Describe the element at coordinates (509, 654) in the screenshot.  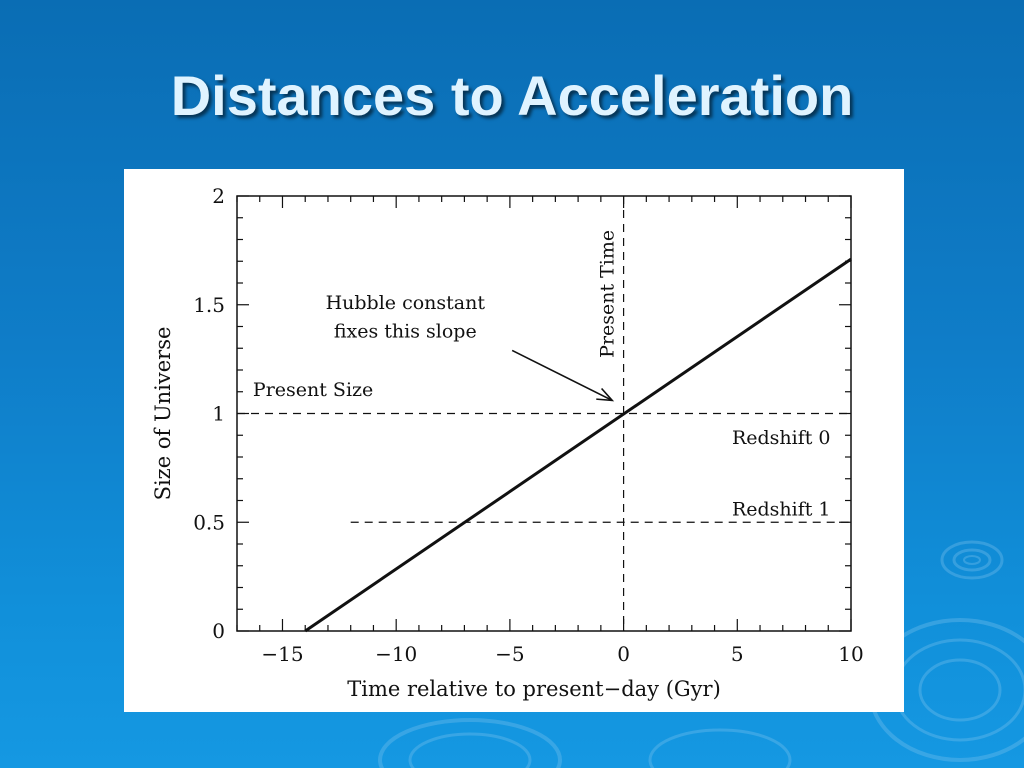
I see `x-tick-label: −5` at that location.